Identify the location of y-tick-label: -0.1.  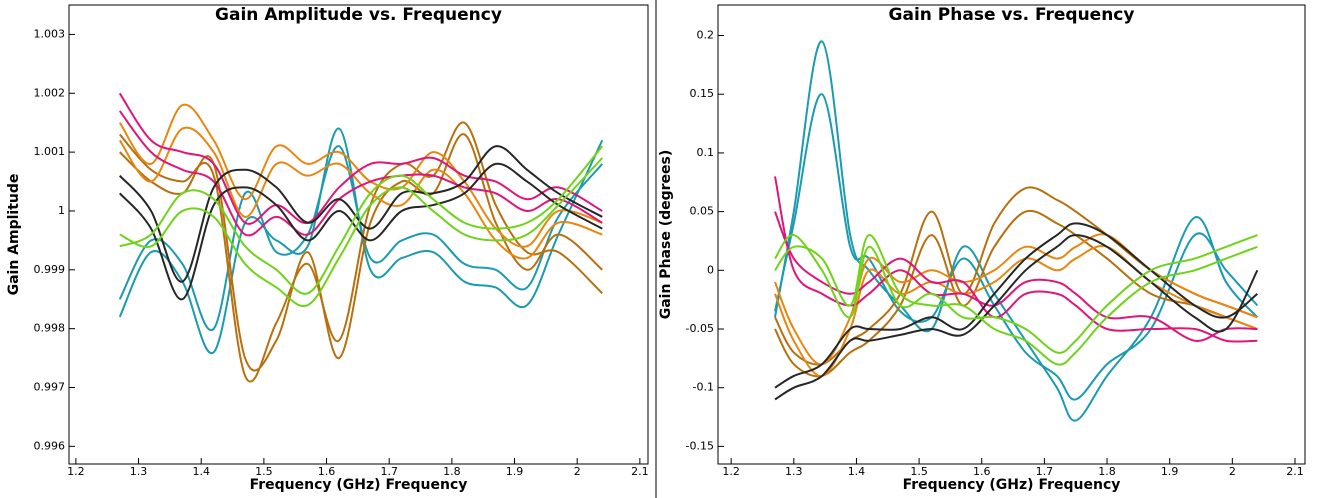
(703, 387).